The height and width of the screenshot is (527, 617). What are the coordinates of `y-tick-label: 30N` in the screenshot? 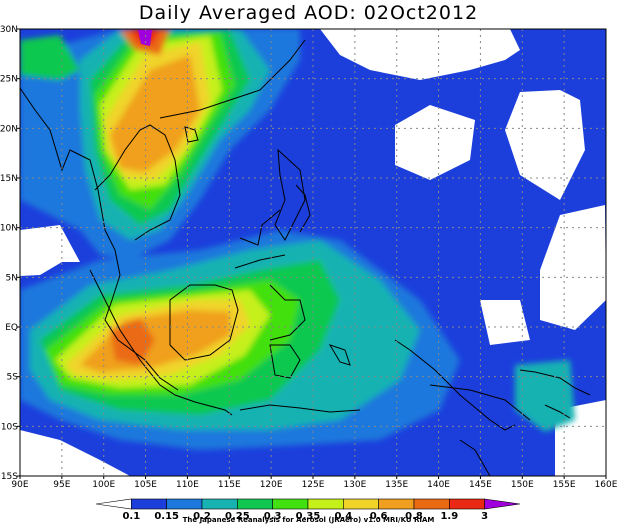 It's located at (9, 30).